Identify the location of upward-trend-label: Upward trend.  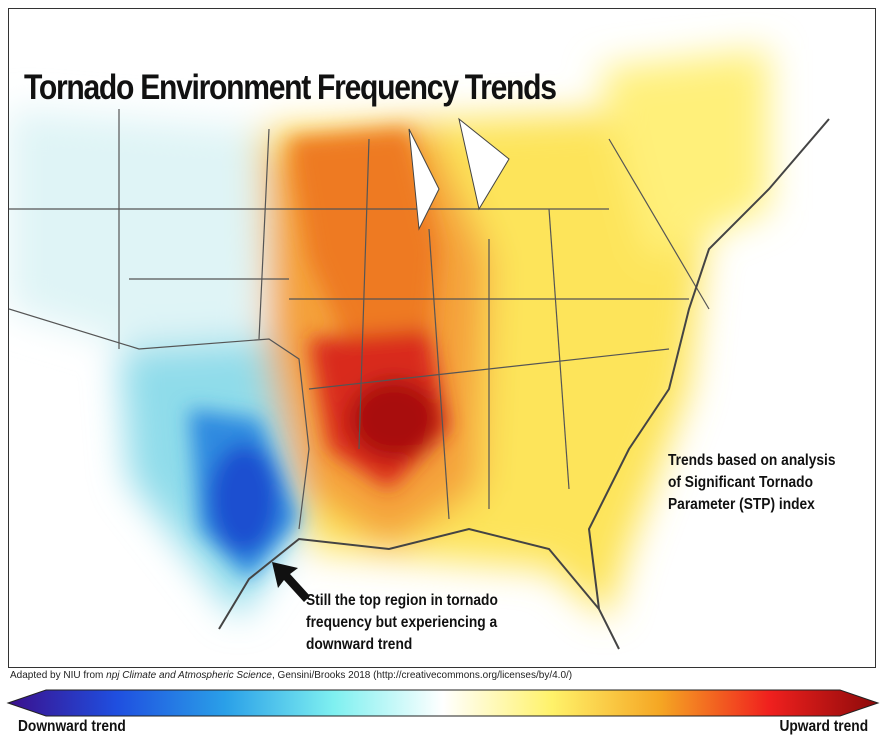
(823, 726).